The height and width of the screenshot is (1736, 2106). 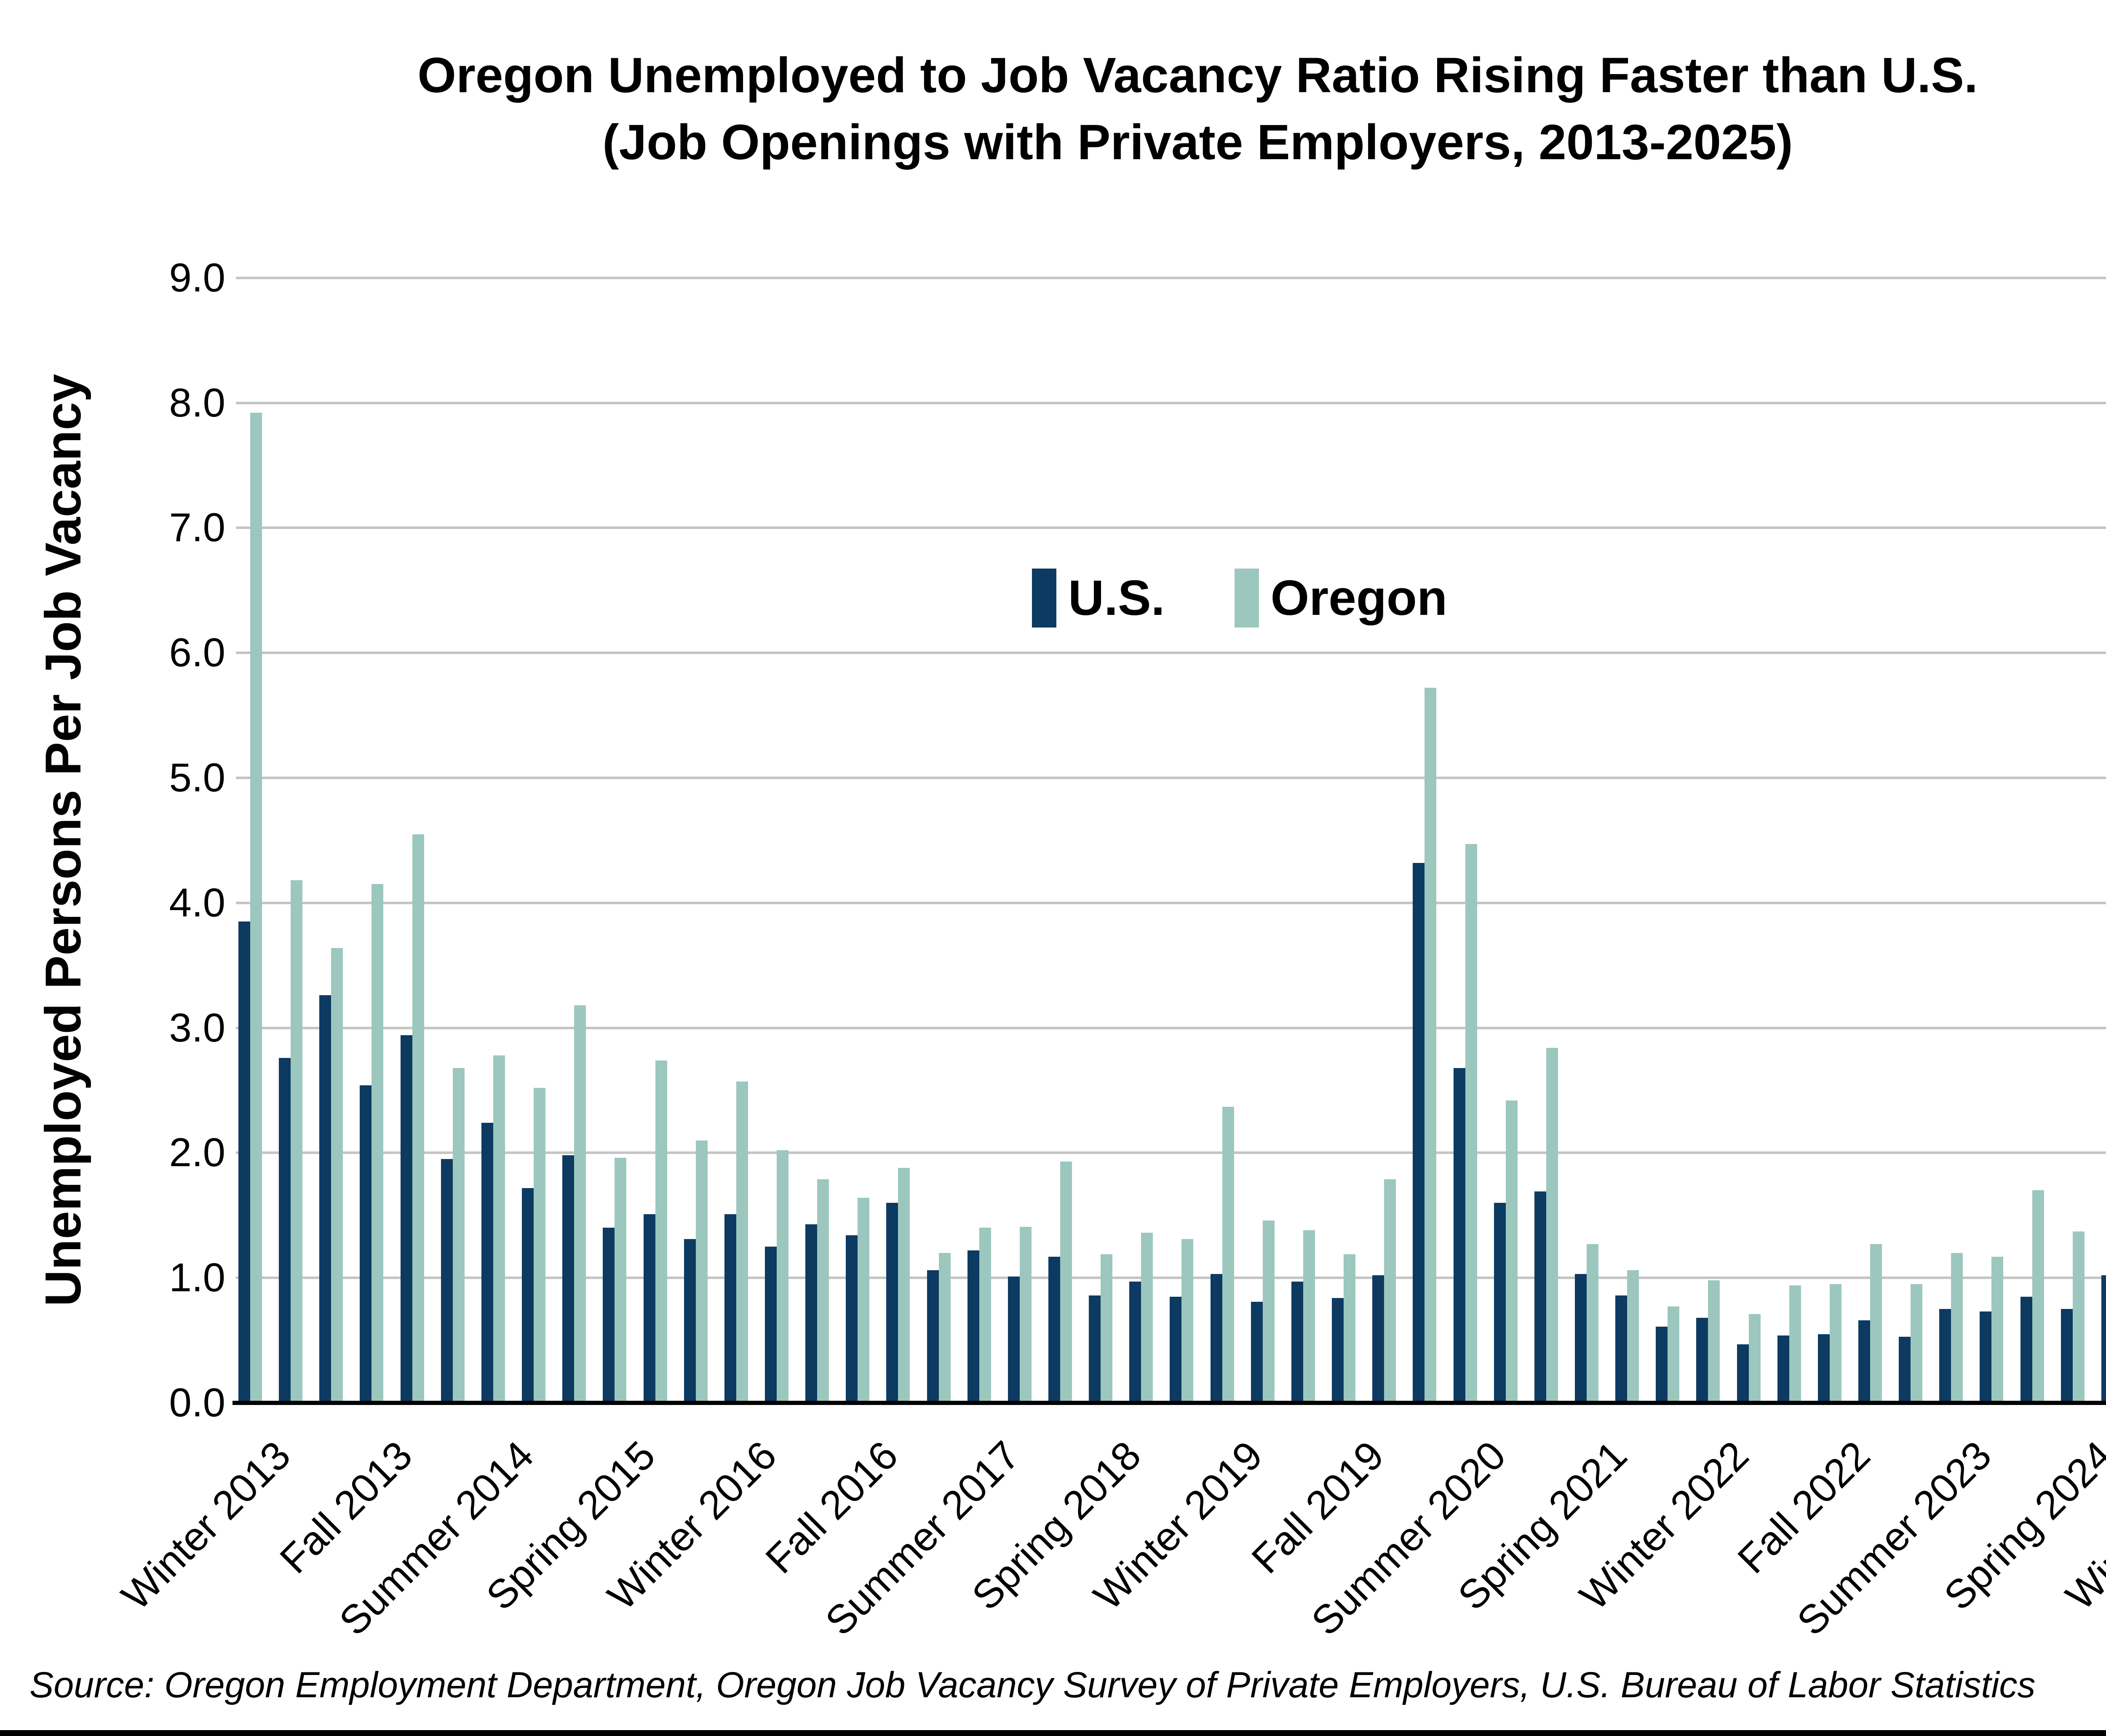 What do you see at coordinates (1359, 598) in the screenshot?
I see `legend-label-oregon: Oregon` at bounding box center [1359, 598].